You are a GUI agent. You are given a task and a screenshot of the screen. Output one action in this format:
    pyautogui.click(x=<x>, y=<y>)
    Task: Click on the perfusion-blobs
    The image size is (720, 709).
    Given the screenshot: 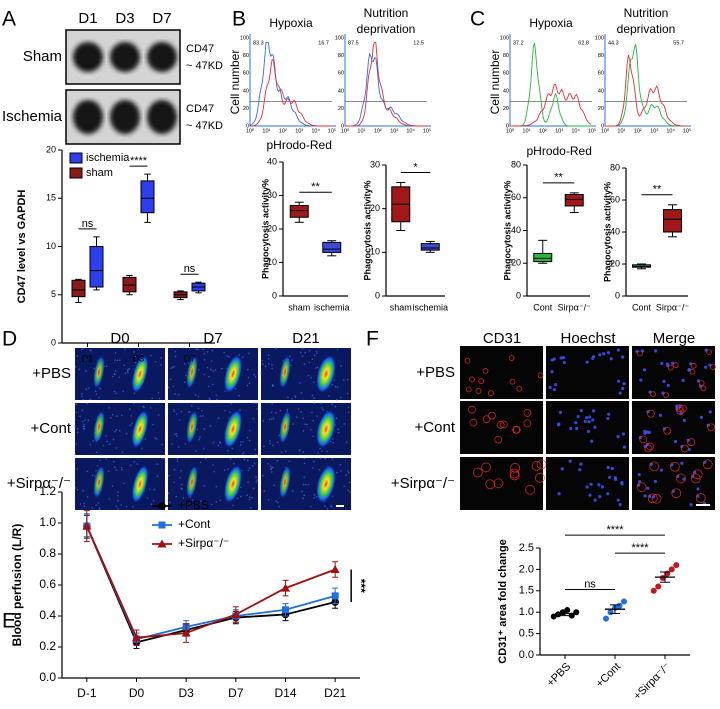 What is the action you would take?
    pyautogui.click(x=308, y=484)
    